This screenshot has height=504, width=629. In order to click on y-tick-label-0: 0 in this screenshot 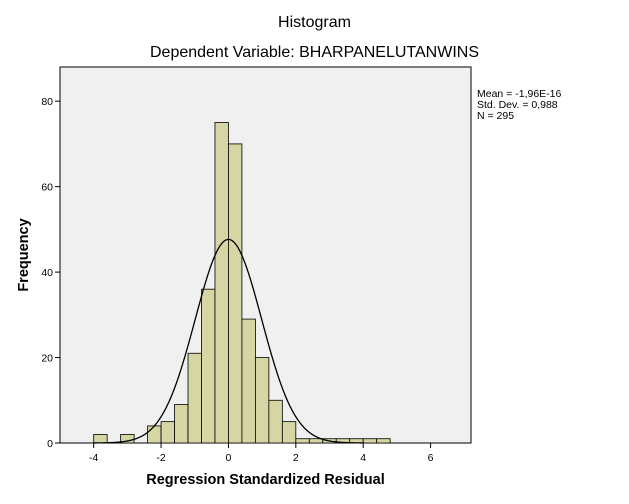, I will do `click(50, 444)`.